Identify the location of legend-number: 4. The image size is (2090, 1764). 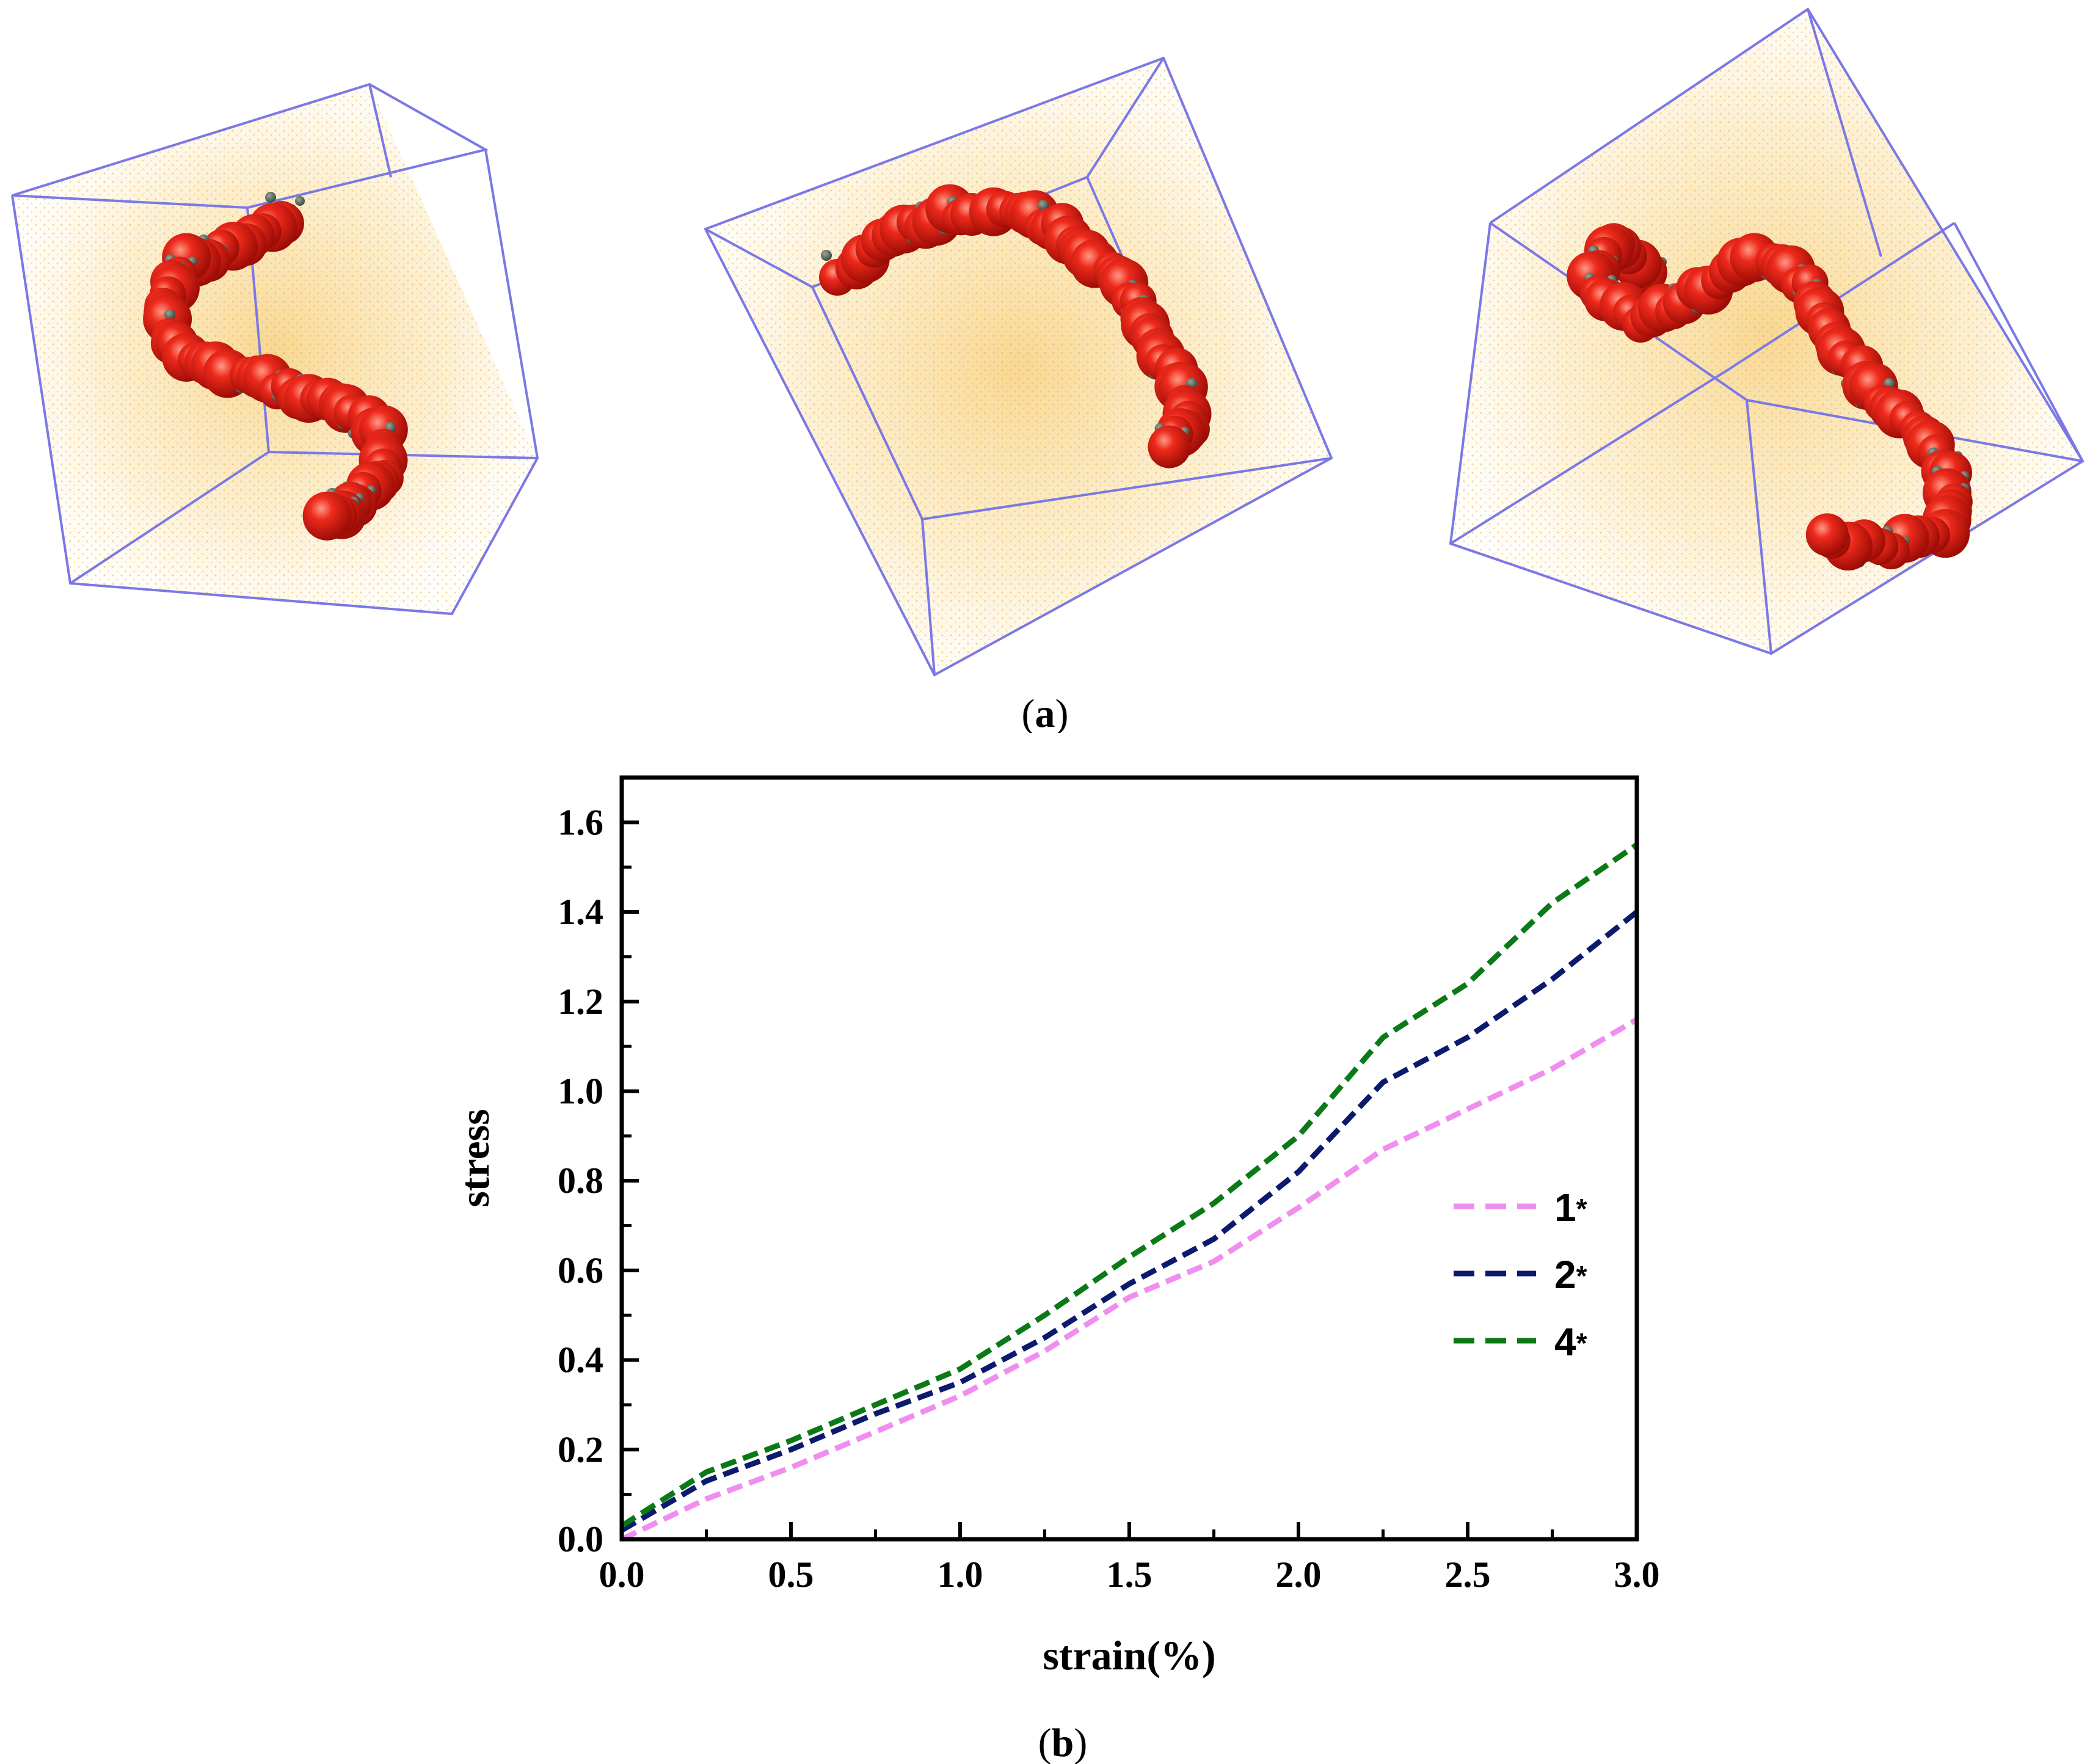
(1565, 1342).